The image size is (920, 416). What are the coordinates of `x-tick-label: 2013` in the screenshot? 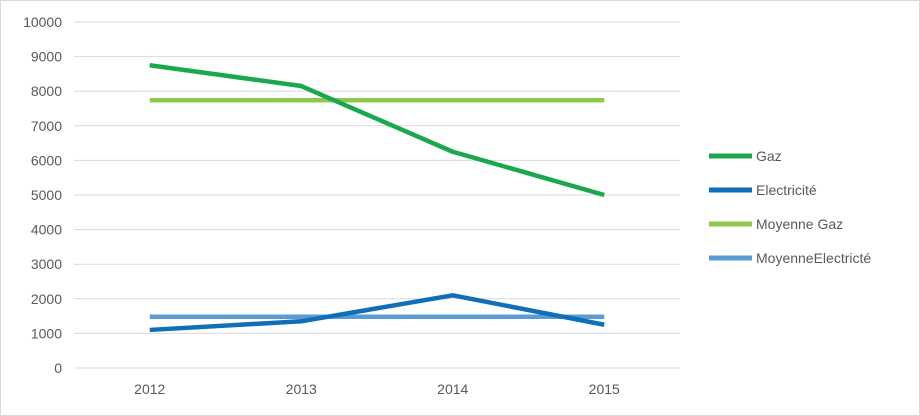 It's located at (301, 389).